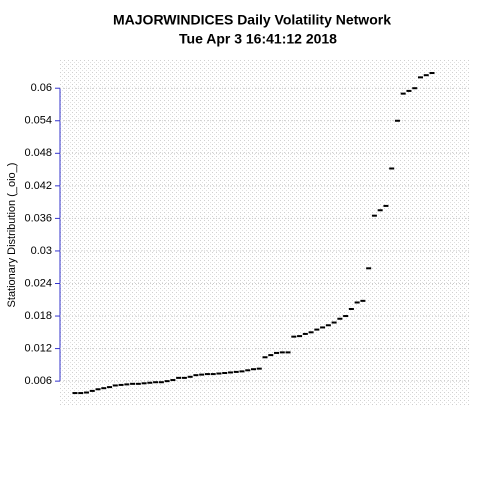  Describe the element at coordinates (12, 235) in the screenshot. I see `y-axis-label: Stationary Distribution (_oio_)` at that location.